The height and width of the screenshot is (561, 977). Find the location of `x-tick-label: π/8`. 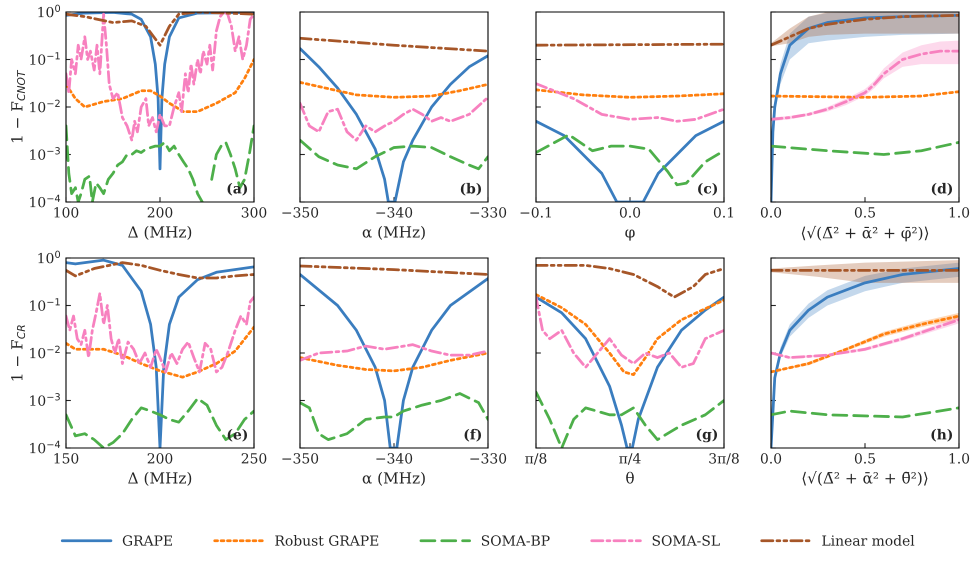

x-tick-label: π/8 is located at coordinates (535, 459).